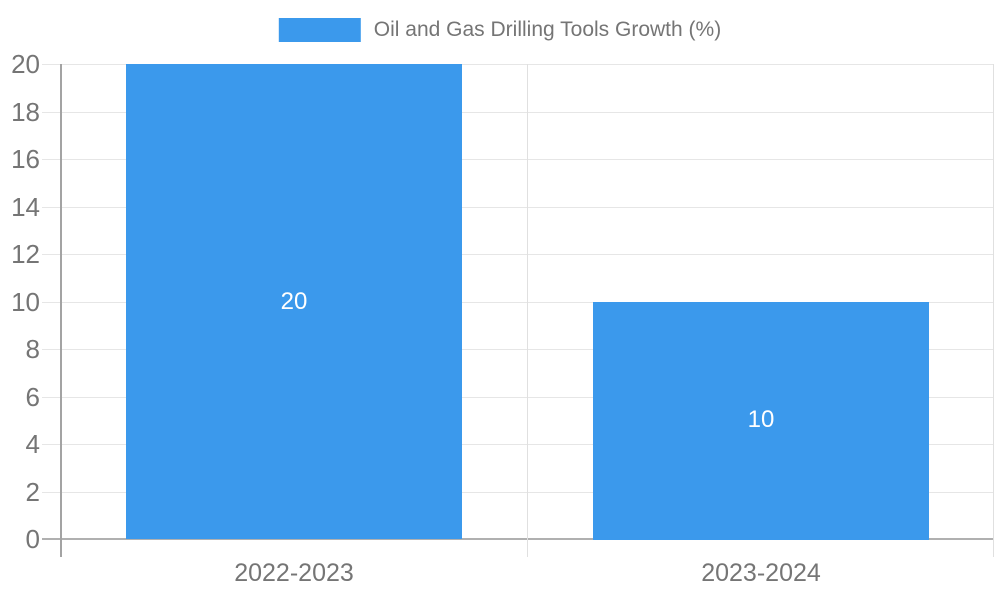  I want to click on y-axis-tick-label: 8, so click(32, 349).